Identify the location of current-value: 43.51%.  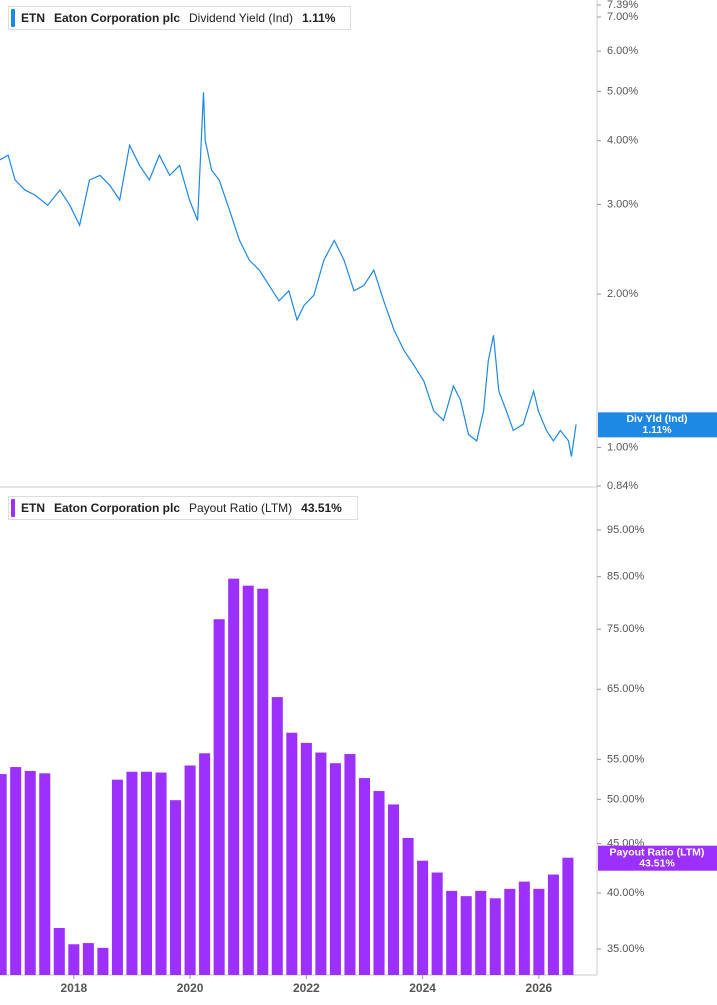
(321, 508).